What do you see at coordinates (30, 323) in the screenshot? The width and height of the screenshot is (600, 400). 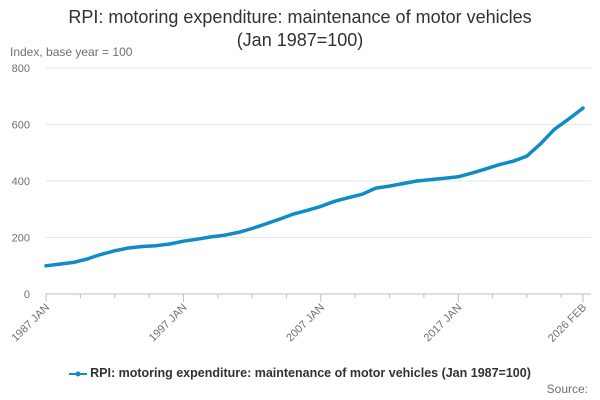 I see `x-tick-label: 1987 JAN` at bounding box center [30, 323].